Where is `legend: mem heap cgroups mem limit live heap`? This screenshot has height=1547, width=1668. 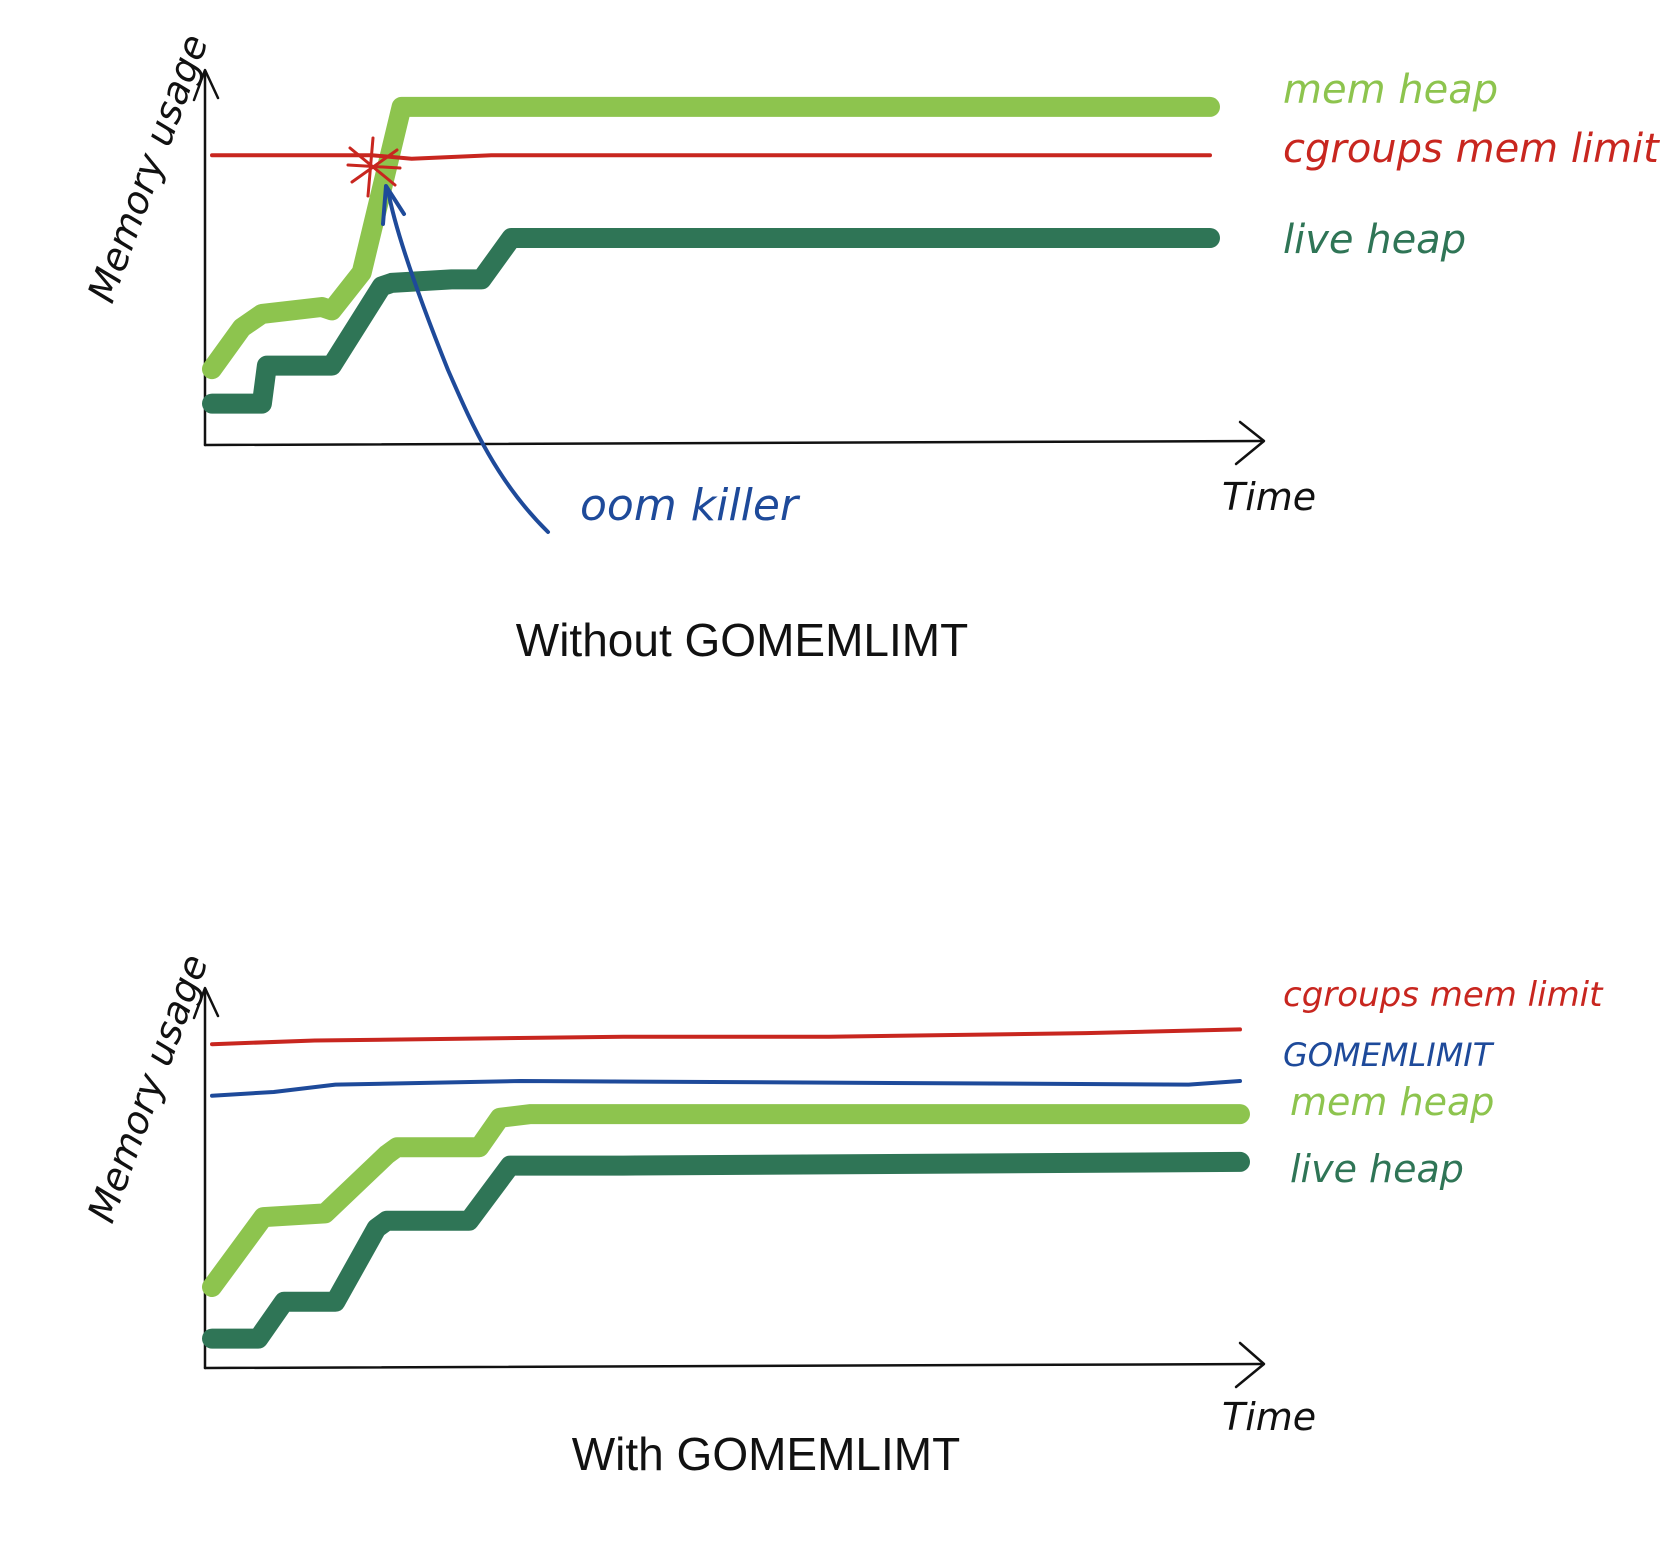
legend: mem heap cgroups mem limit live heap is located at coordinates (1471, 165).